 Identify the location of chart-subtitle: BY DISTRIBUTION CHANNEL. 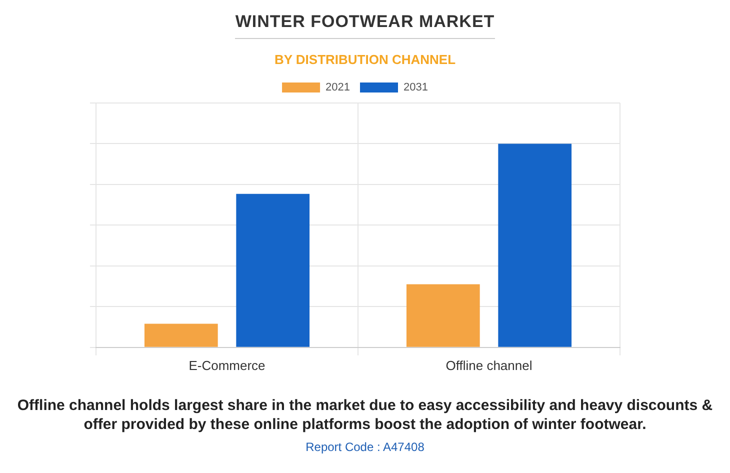
(365, 59).